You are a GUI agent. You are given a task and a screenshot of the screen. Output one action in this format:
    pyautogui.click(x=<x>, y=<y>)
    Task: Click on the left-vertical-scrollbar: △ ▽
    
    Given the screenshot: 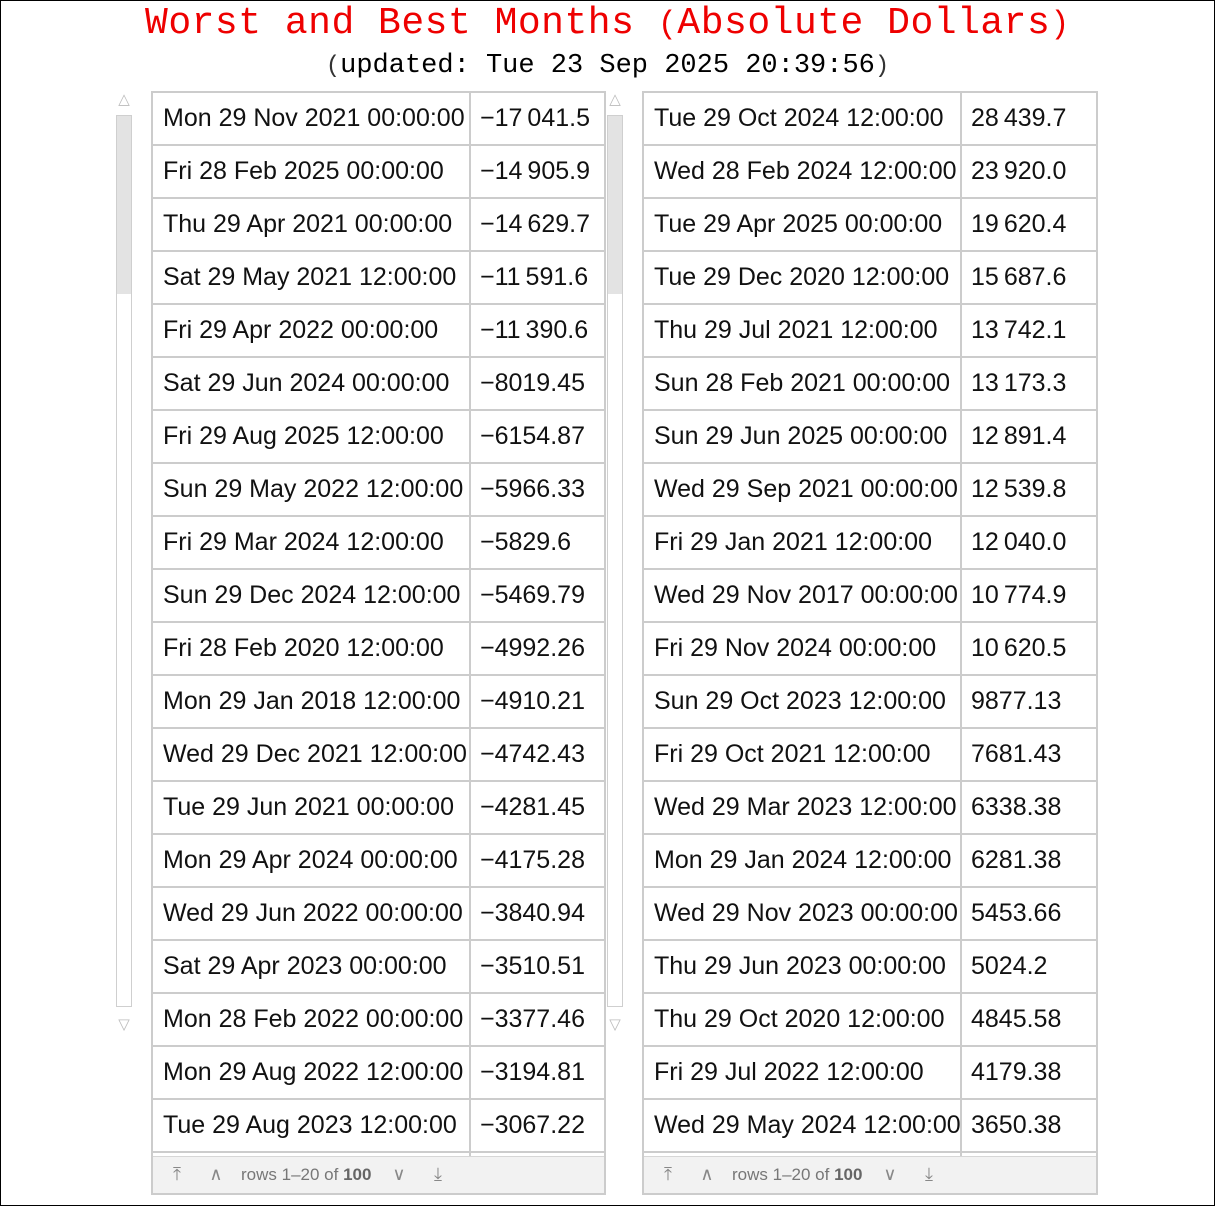 What is the action you would take?
    pyautogui.click(x=124, y=562)
    